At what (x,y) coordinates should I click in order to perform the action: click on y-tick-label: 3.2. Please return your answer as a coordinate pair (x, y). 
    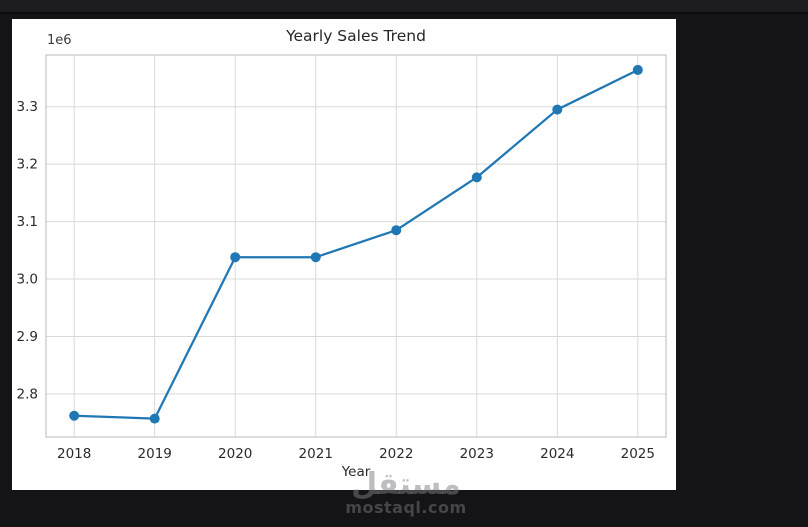
    Looking at the image, I should click on (27, 165).